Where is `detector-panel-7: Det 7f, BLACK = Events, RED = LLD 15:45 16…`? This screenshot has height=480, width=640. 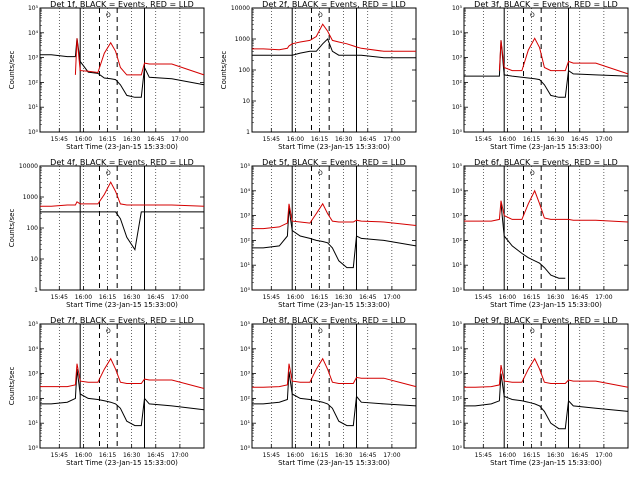
detector-panel-7: Det 7f, BLACK = Events, RED = LLD 15:45 16… is located at coordinates (106, 391).